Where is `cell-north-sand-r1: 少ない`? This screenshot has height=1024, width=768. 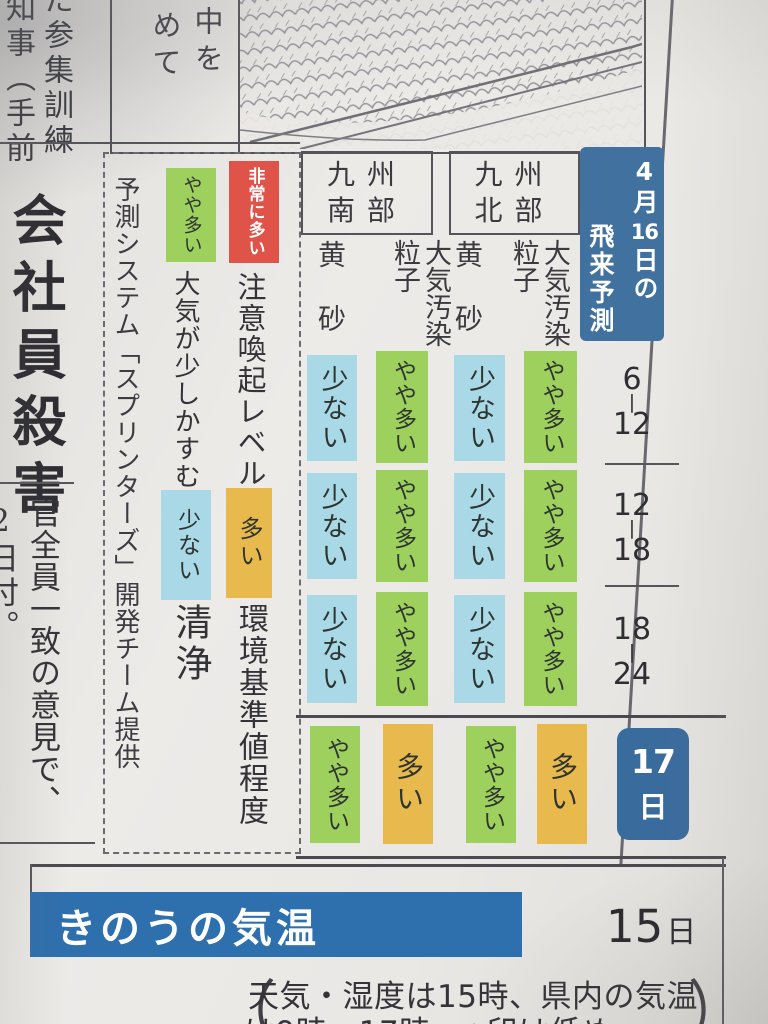 cell-north-sand-r1: 少ない is located at coordinates (479, 408).